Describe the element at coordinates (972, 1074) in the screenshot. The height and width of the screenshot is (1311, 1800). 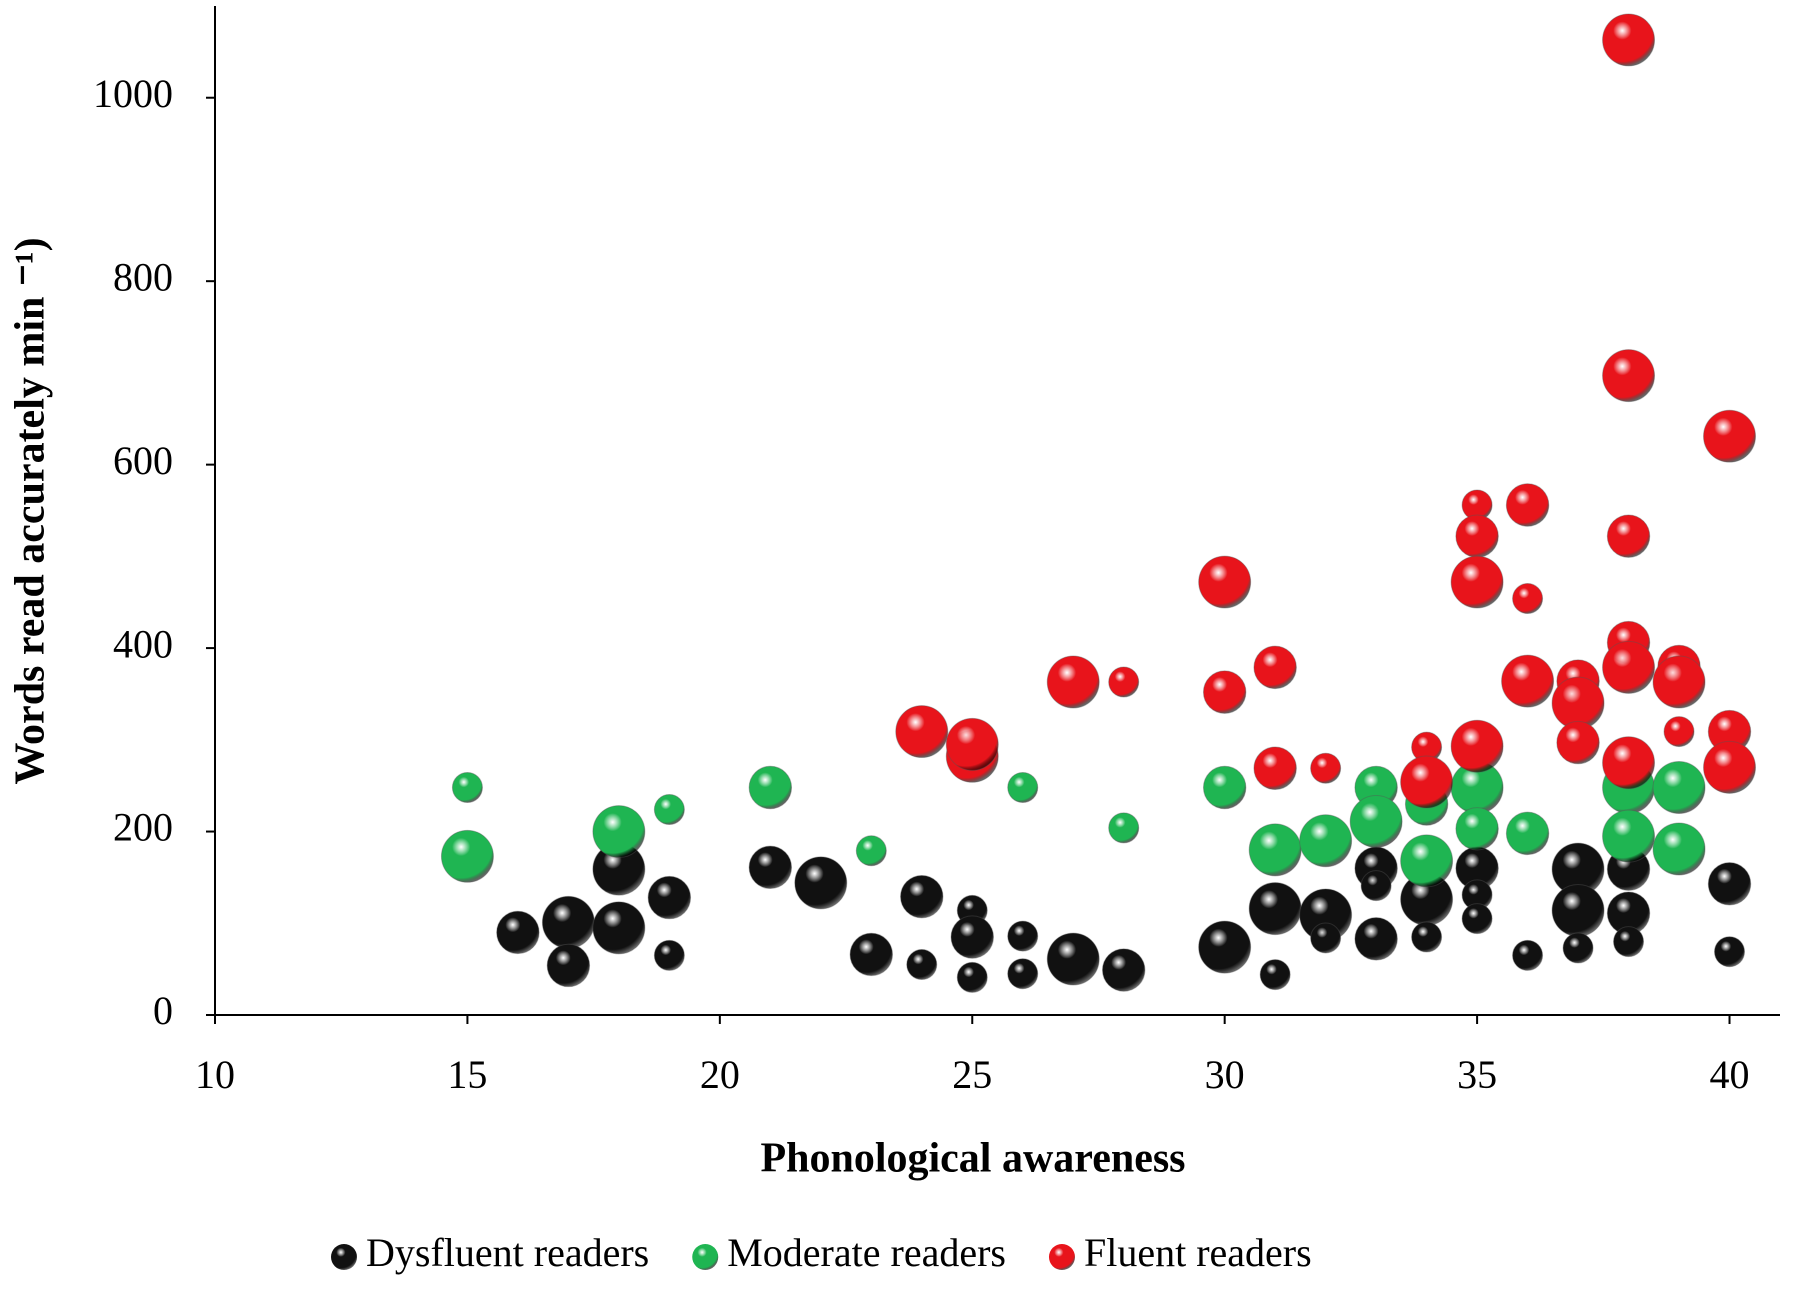
I see `x-tick-label: 25` at that location.